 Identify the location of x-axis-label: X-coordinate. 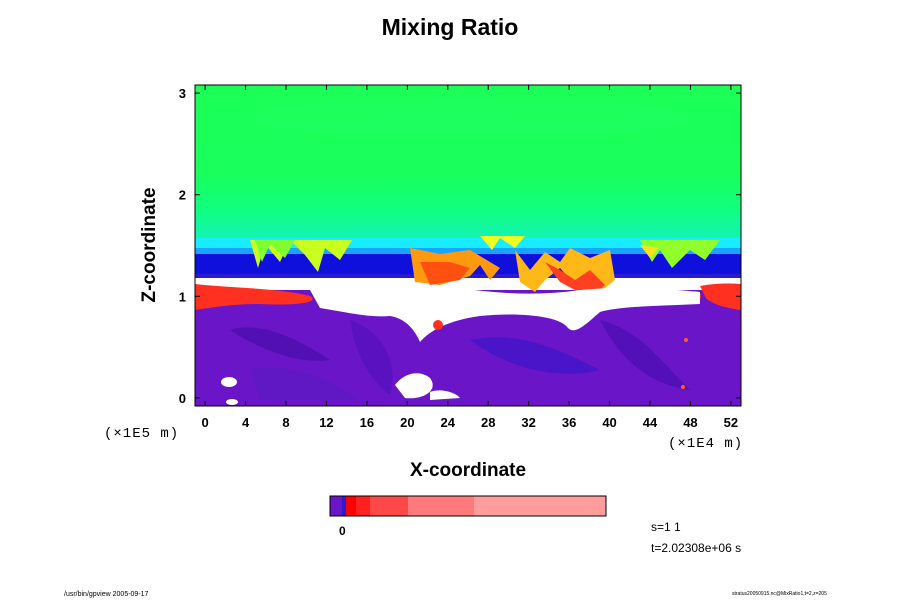
(468, 470).